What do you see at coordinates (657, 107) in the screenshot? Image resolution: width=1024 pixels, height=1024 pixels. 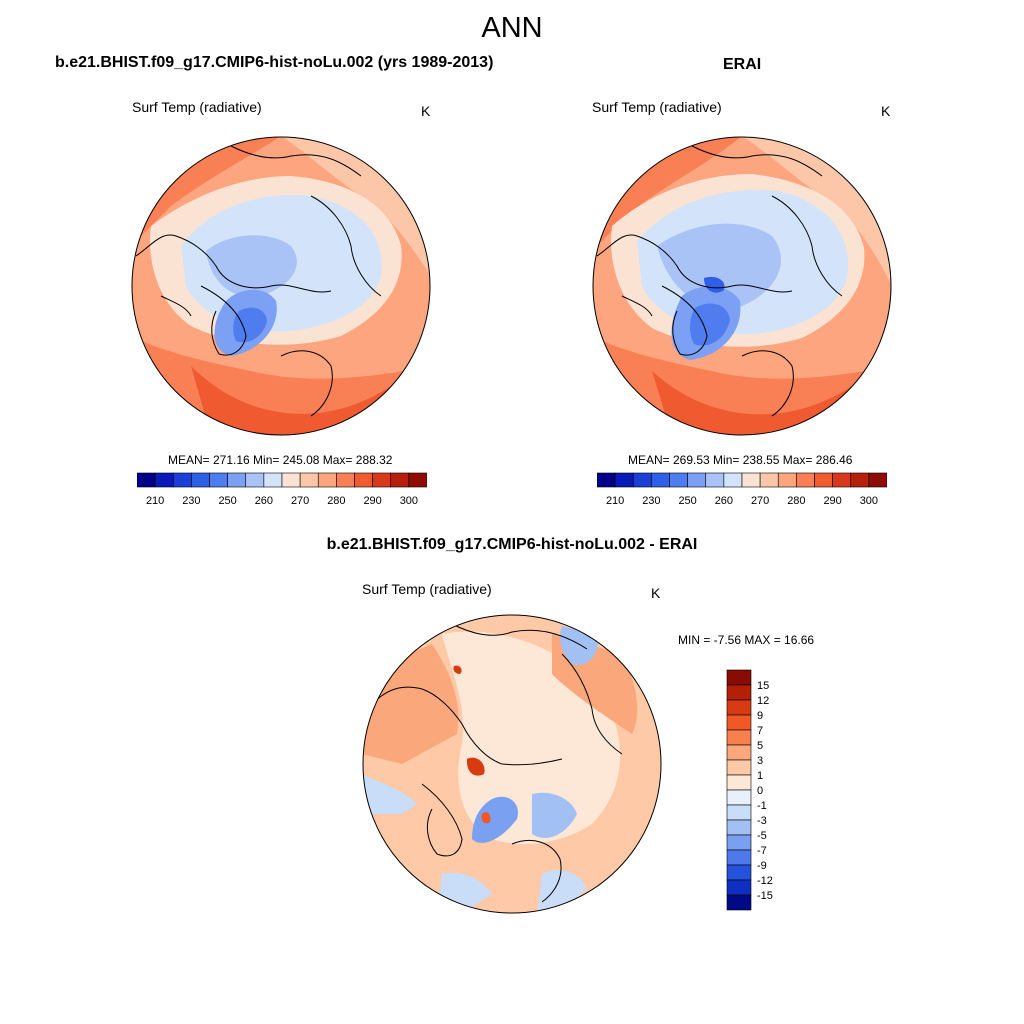 I see `variable-label-erai: Surf Temp (radiative)` at bounding box center [657, 107].